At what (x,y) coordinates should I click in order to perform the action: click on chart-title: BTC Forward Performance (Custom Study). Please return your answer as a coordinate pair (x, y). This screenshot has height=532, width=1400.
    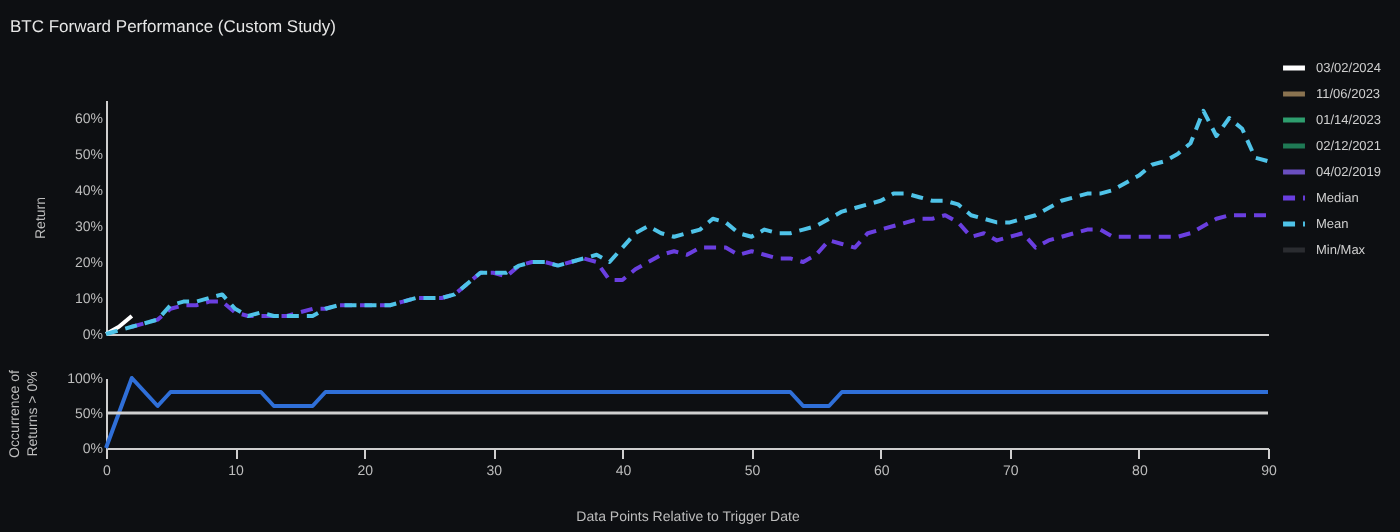
    Looking at the image, I should click on (173, 26).